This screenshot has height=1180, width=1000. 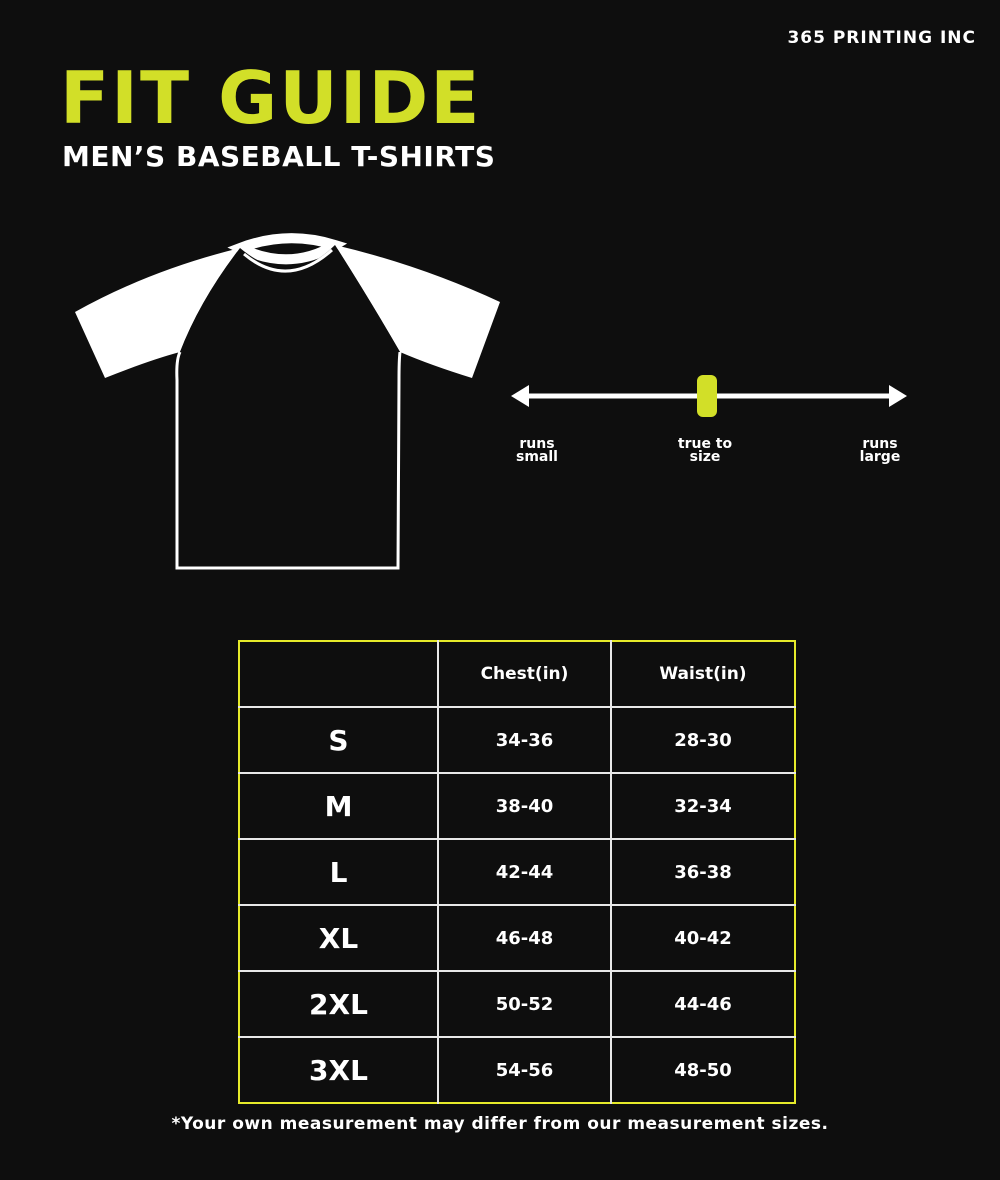 I want to click on waist-cell: 36-38, so click(x=702, y=872).